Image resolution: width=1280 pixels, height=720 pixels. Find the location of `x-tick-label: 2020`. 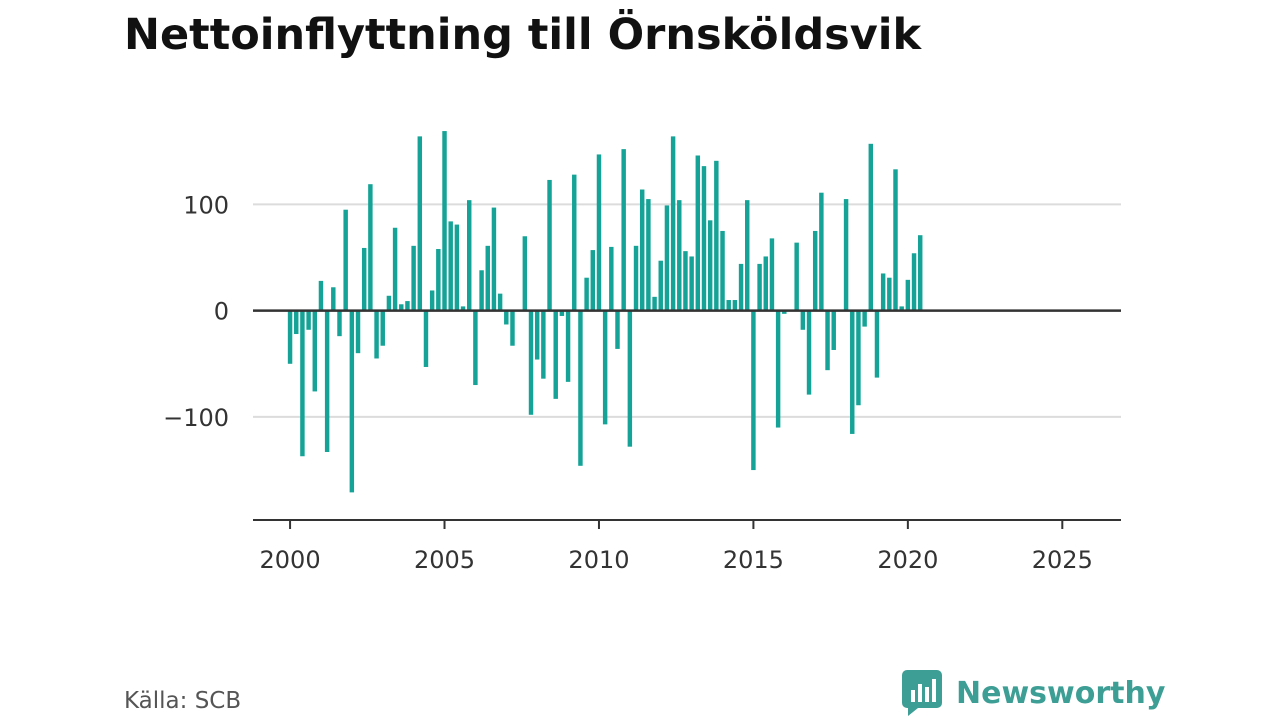

x-tick-label: 2020 is located at coordinates (907, 560).